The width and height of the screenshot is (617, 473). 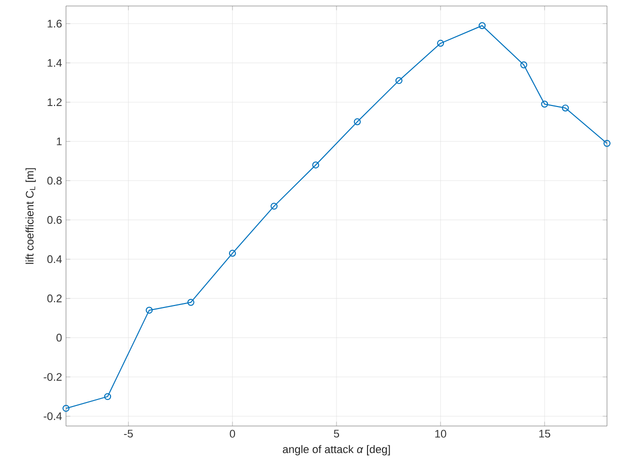 What do you see at coordinates (31, 216) in the screenshot?
I see `y-axis-title: lift coefficient C$_{L}$ [m]` at bounding box center [31, 216].